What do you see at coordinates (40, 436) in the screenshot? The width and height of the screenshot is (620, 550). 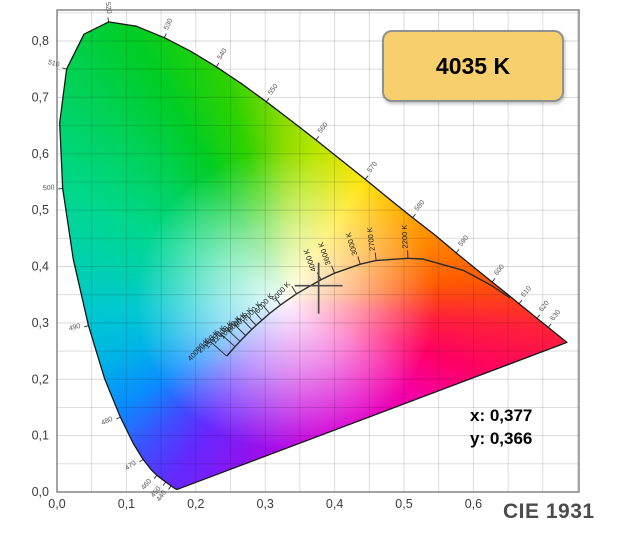 I see `y-axis-tick-label: 0,1` at bounding box center [40, 436].